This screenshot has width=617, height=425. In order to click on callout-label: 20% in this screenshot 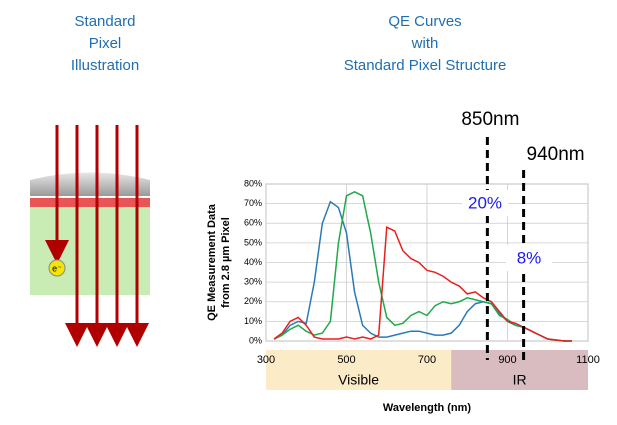, I will do `click(485, 202)`.